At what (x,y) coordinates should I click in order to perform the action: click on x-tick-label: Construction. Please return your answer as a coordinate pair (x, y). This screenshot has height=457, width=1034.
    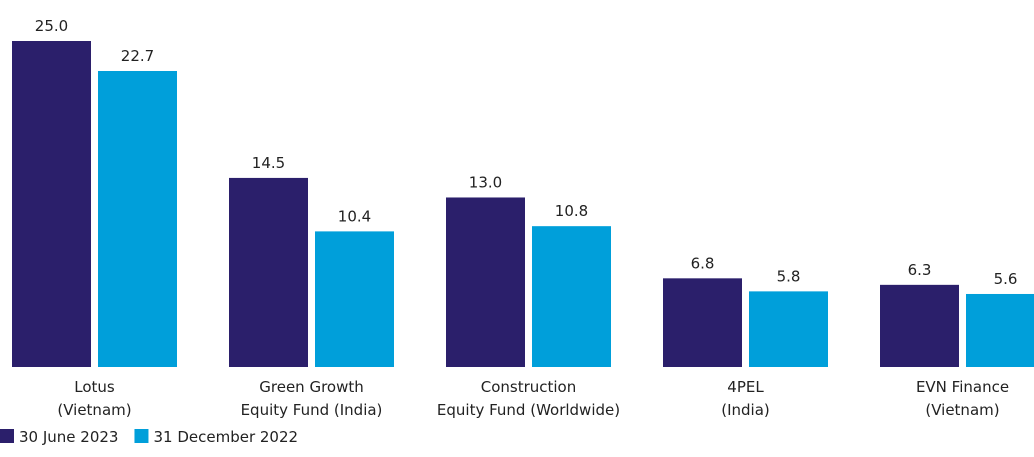
    Looking at the image, I should click on (529, 387).